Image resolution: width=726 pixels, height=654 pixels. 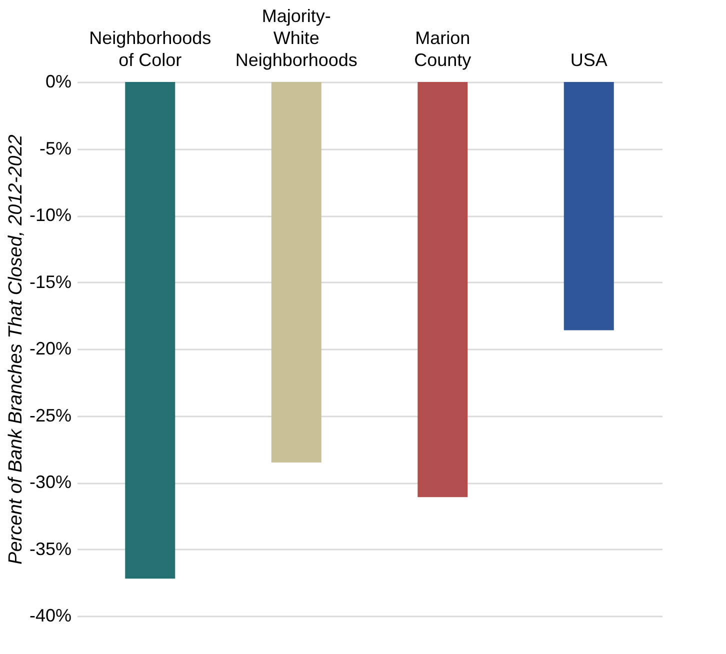 I want to click on y-tick-label: -30%, so click(x=50, y=482).